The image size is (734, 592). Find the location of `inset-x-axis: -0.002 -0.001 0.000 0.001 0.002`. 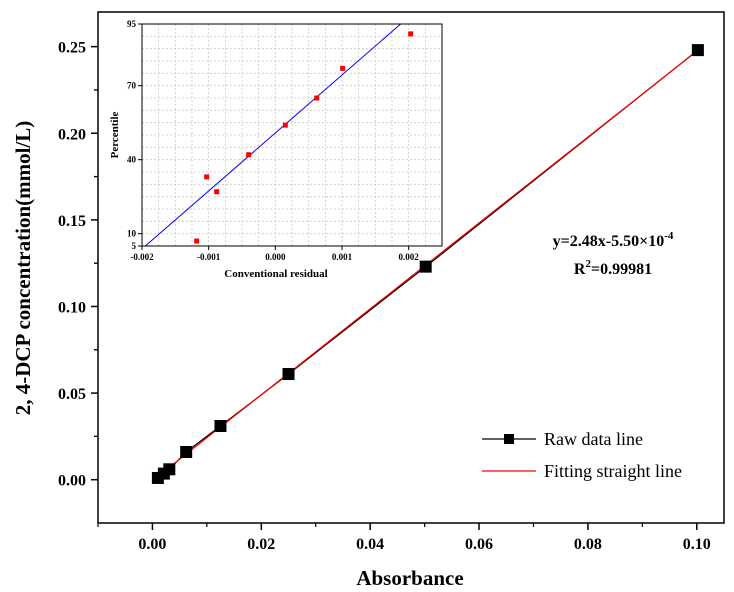

inset-x-axis: -0.002 -0.001 0.000 0.001 0.002 is located at coordinates (274, 254).